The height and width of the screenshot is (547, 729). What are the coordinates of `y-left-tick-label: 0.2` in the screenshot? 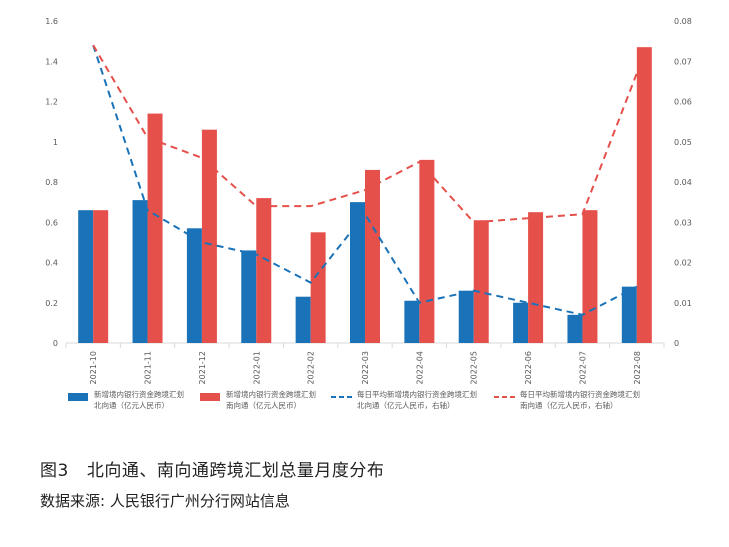 It's located at (51, 303).